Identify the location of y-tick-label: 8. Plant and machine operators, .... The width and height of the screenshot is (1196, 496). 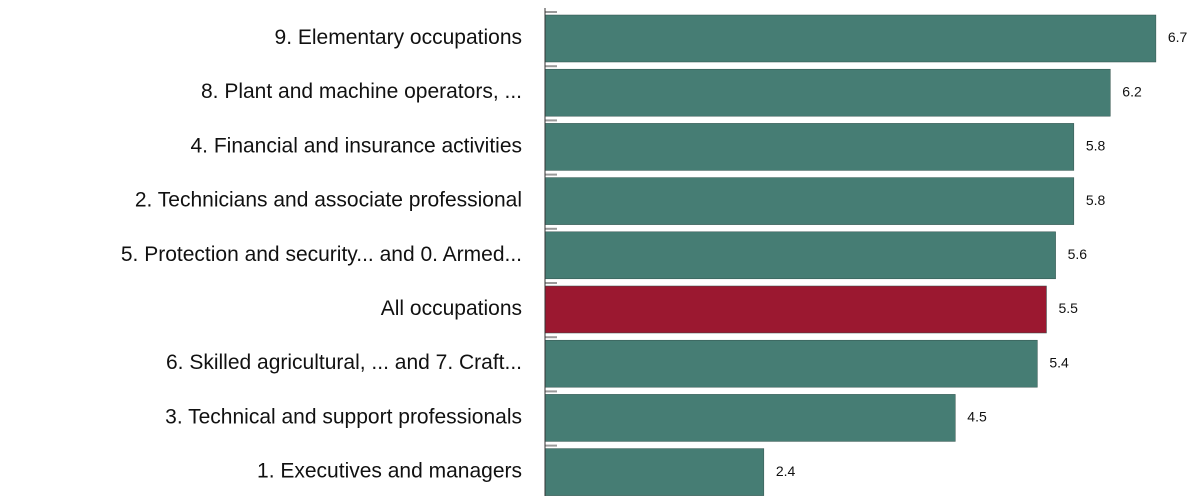
(361, 91).